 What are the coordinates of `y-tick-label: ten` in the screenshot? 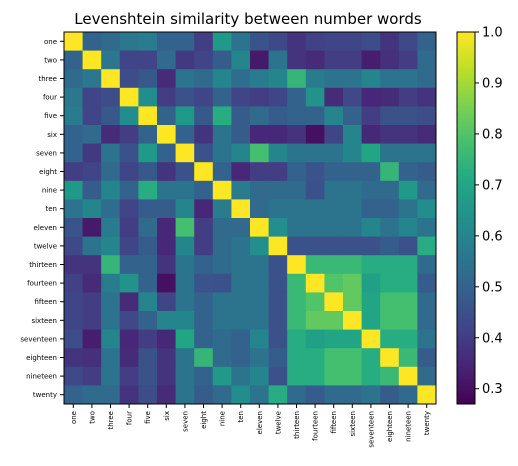 It's located at (52, 209).